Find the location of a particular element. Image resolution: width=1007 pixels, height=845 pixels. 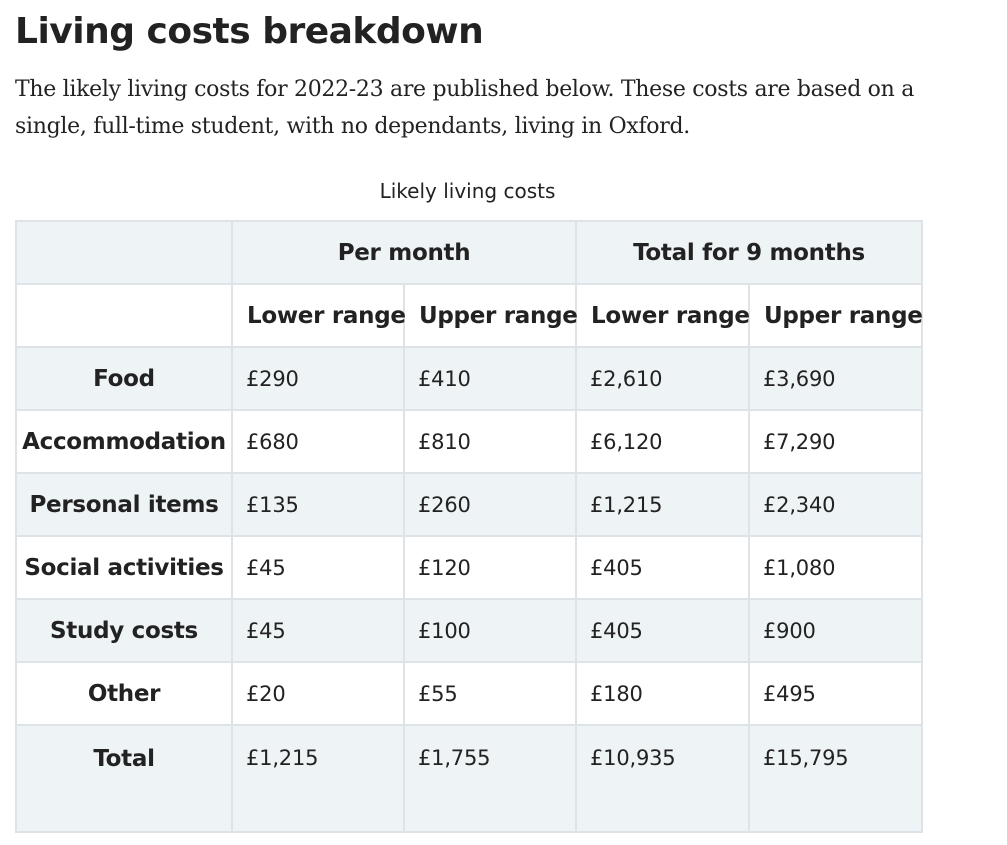

empty-corner-cell is located at coordinates (124, 252).